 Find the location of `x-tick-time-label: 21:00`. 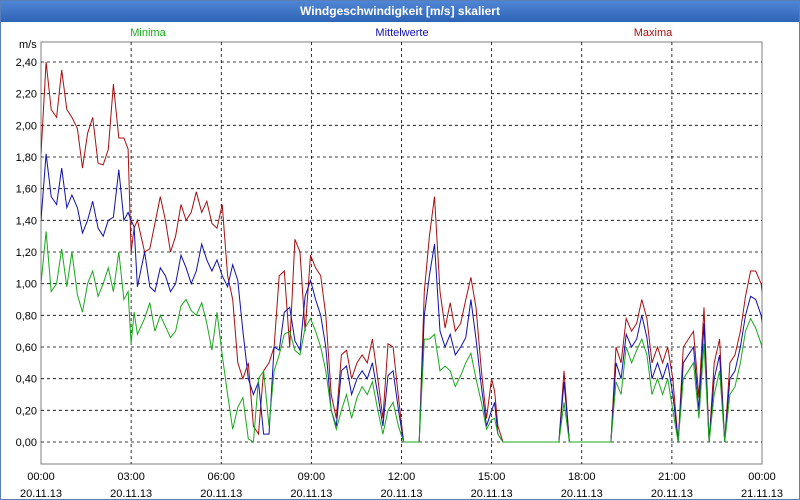

x-tick-time-label: 21:00 is located at coordinates (672, 477).